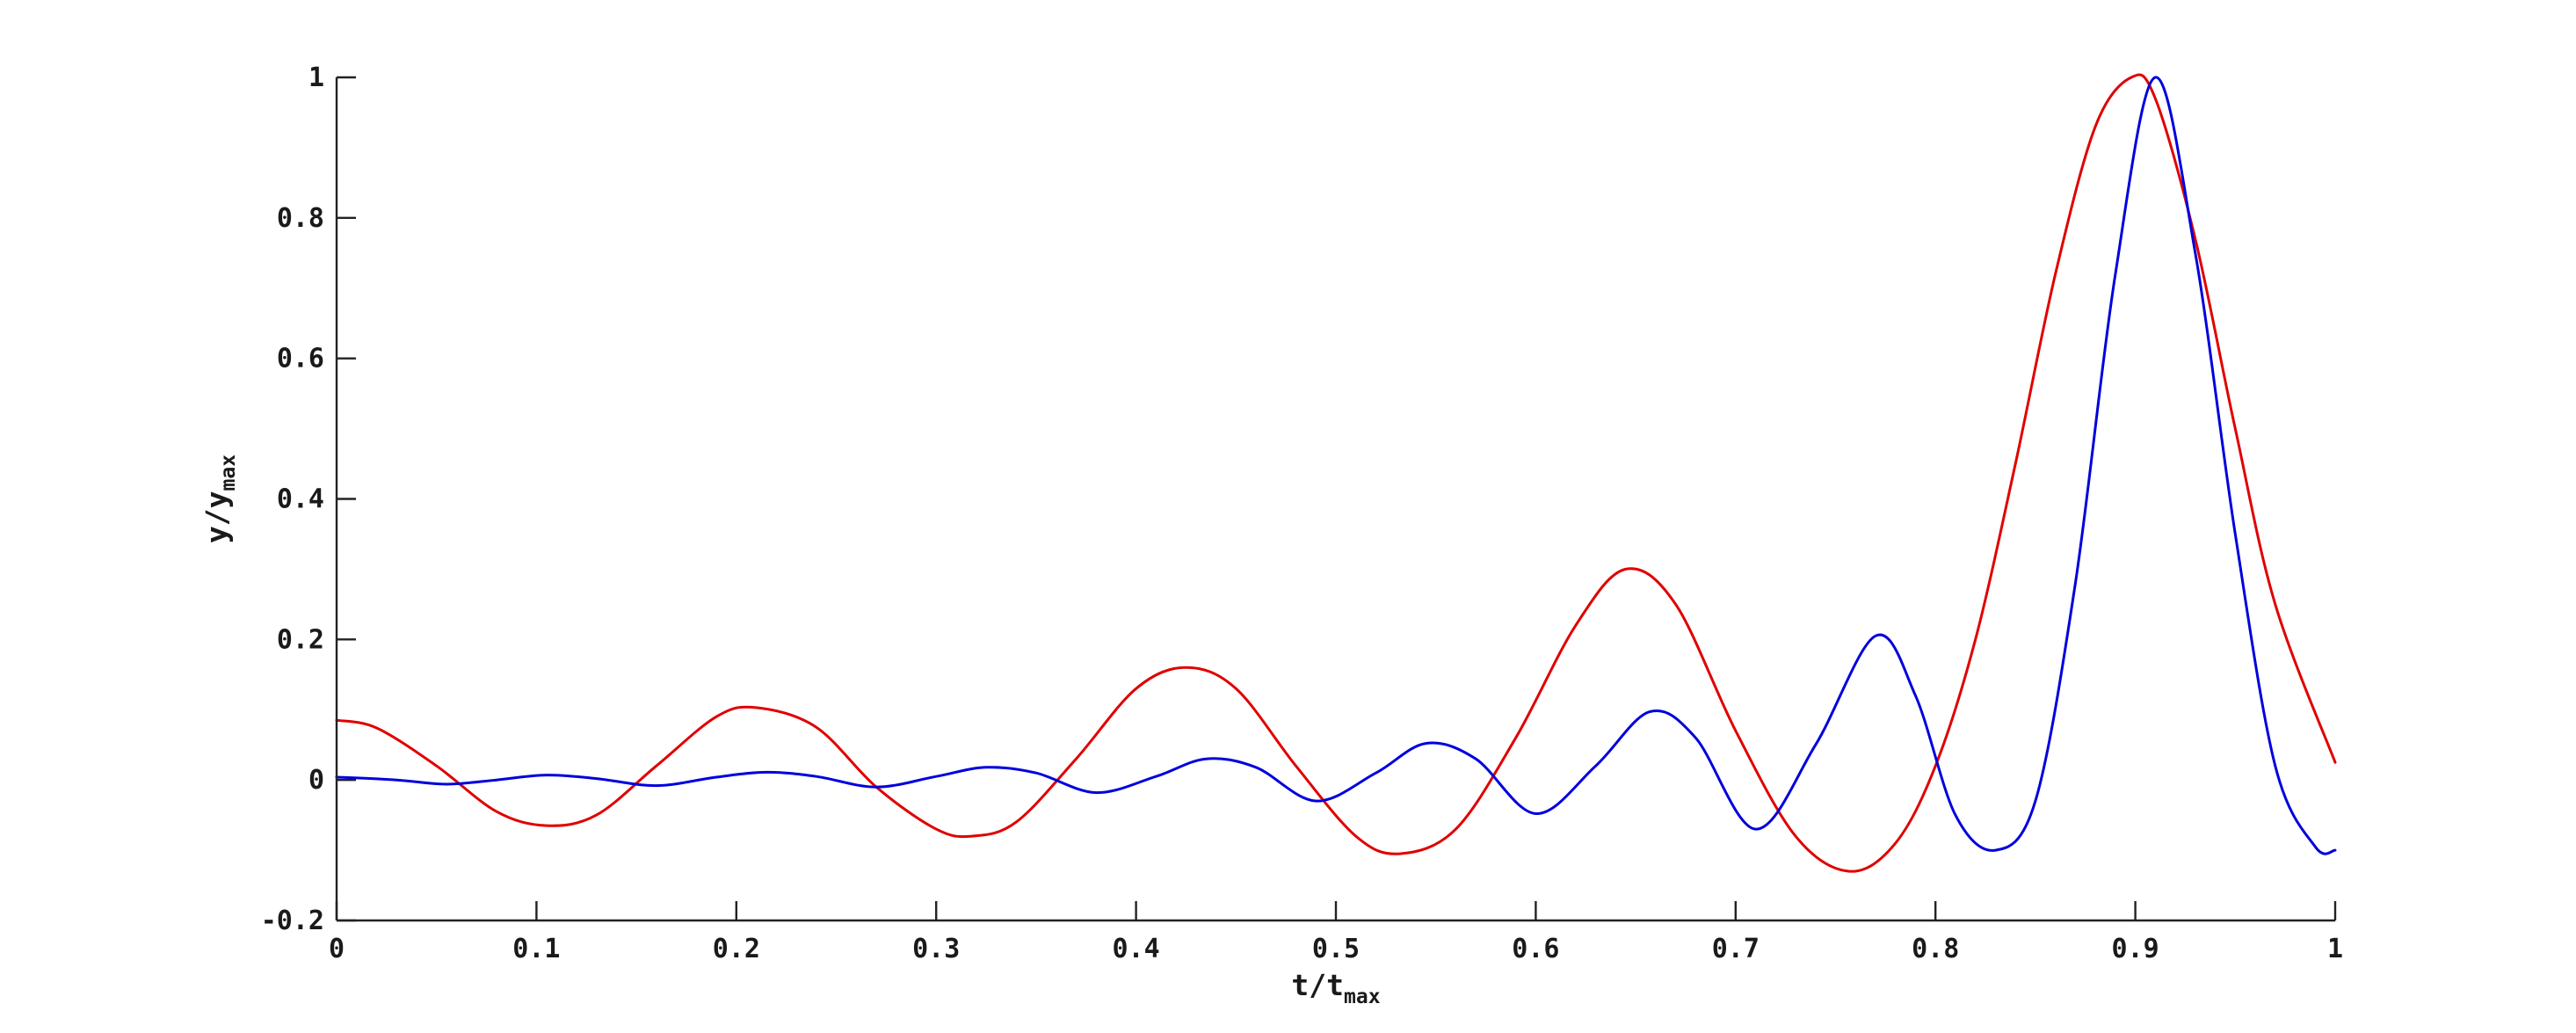 The image size is (2576, 1033). Describe the element at coordinates (300, 359) in the screenshot. I see `y-tick-label: 0.6` at that location.